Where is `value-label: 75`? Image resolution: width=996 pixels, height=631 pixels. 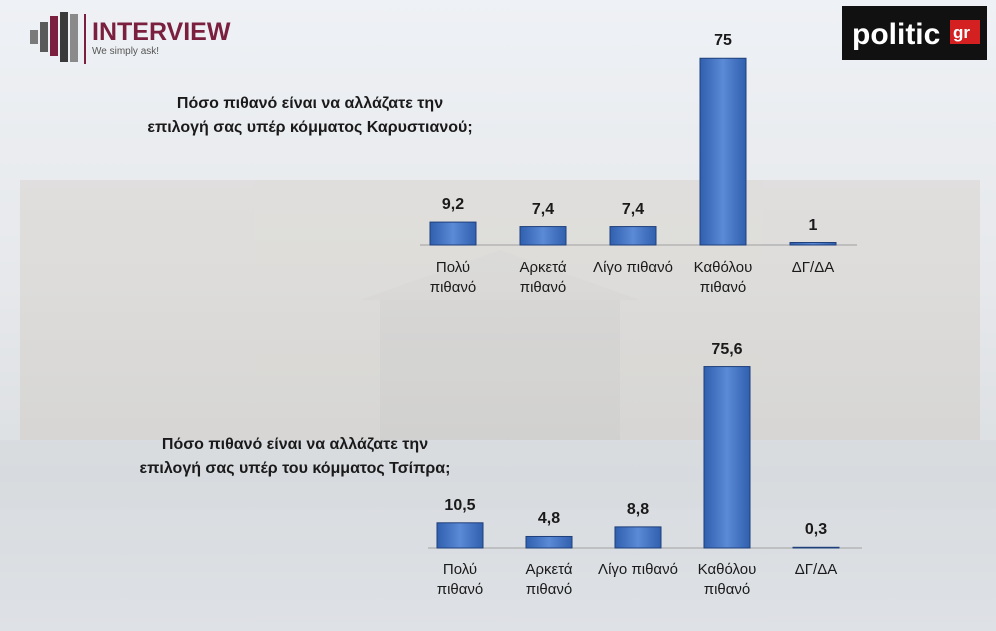 value-label: 75 is located at coordinates (723, 41).